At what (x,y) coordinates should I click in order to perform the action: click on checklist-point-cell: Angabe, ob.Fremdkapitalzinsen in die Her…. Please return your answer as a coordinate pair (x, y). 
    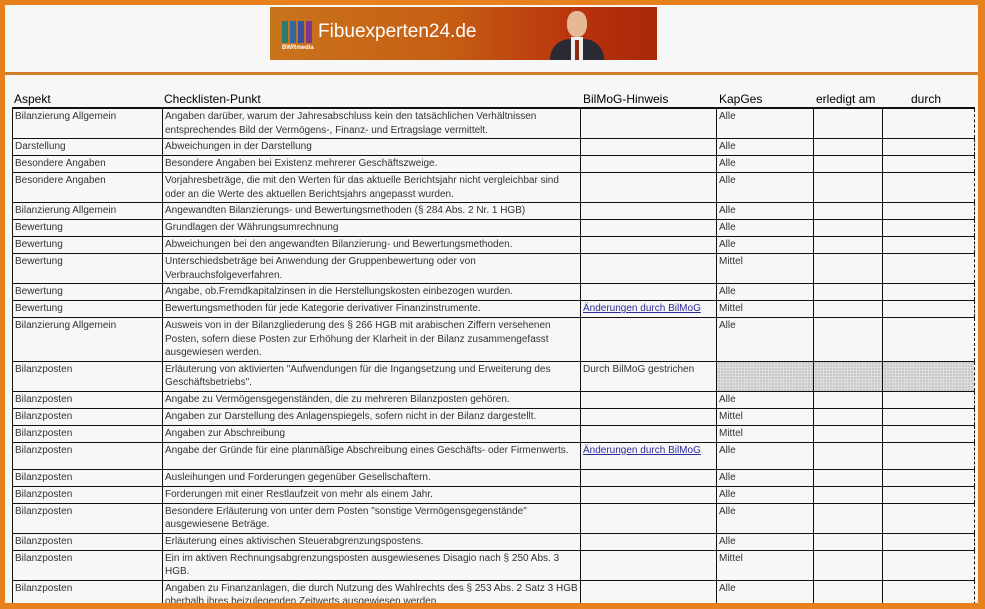
    Looking at the image, I should click on (371, 292).